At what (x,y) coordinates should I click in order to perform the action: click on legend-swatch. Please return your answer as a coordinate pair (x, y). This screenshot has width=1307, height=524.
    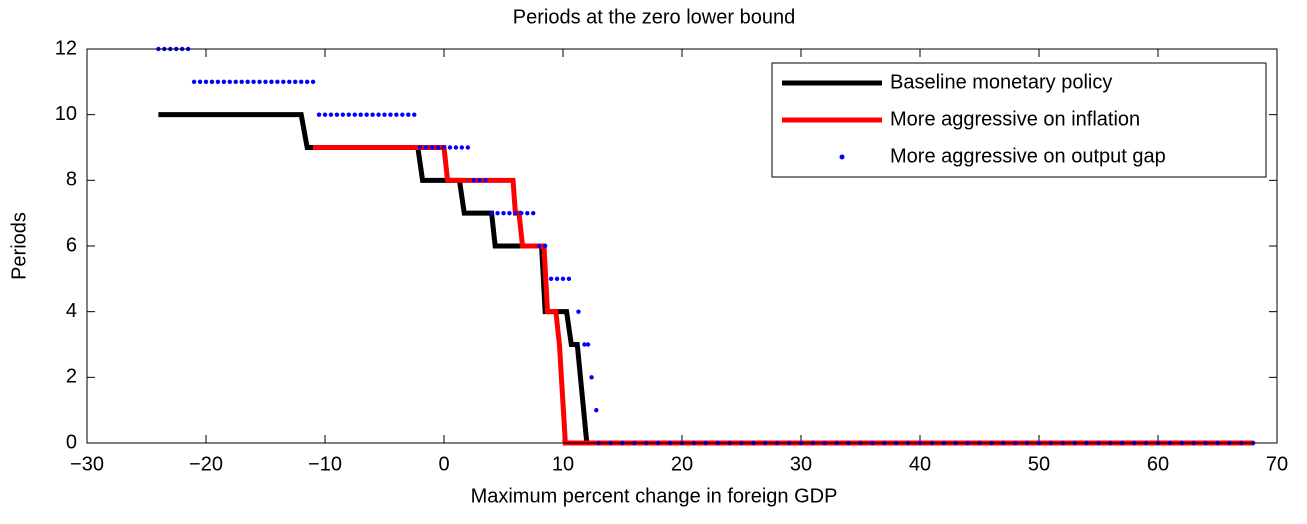
    Looking at the image, I should click on (842, 157).